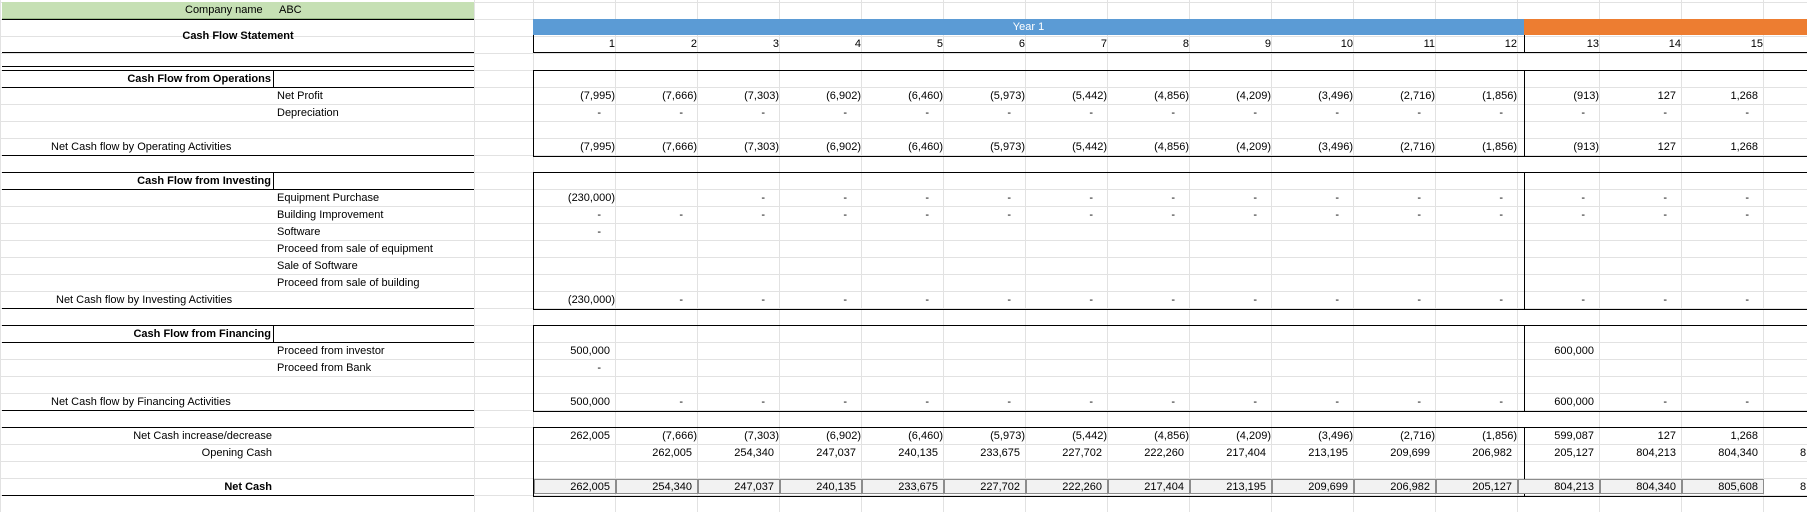 This screenshot has width=1807, height=512. I want to click on value-cell-opening-cash: 205,127, so click(1574, 453).